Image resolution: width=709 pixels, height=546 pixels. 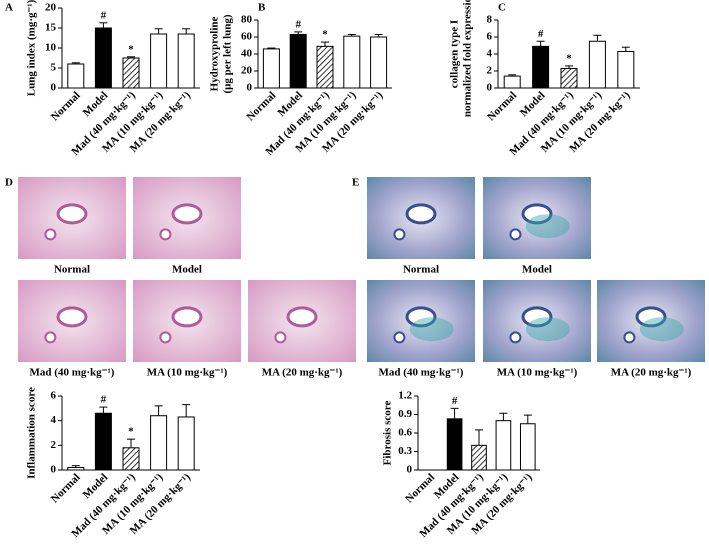 I want to click on y-axis-label: Fibrosis score, so click(x=388, y=433).